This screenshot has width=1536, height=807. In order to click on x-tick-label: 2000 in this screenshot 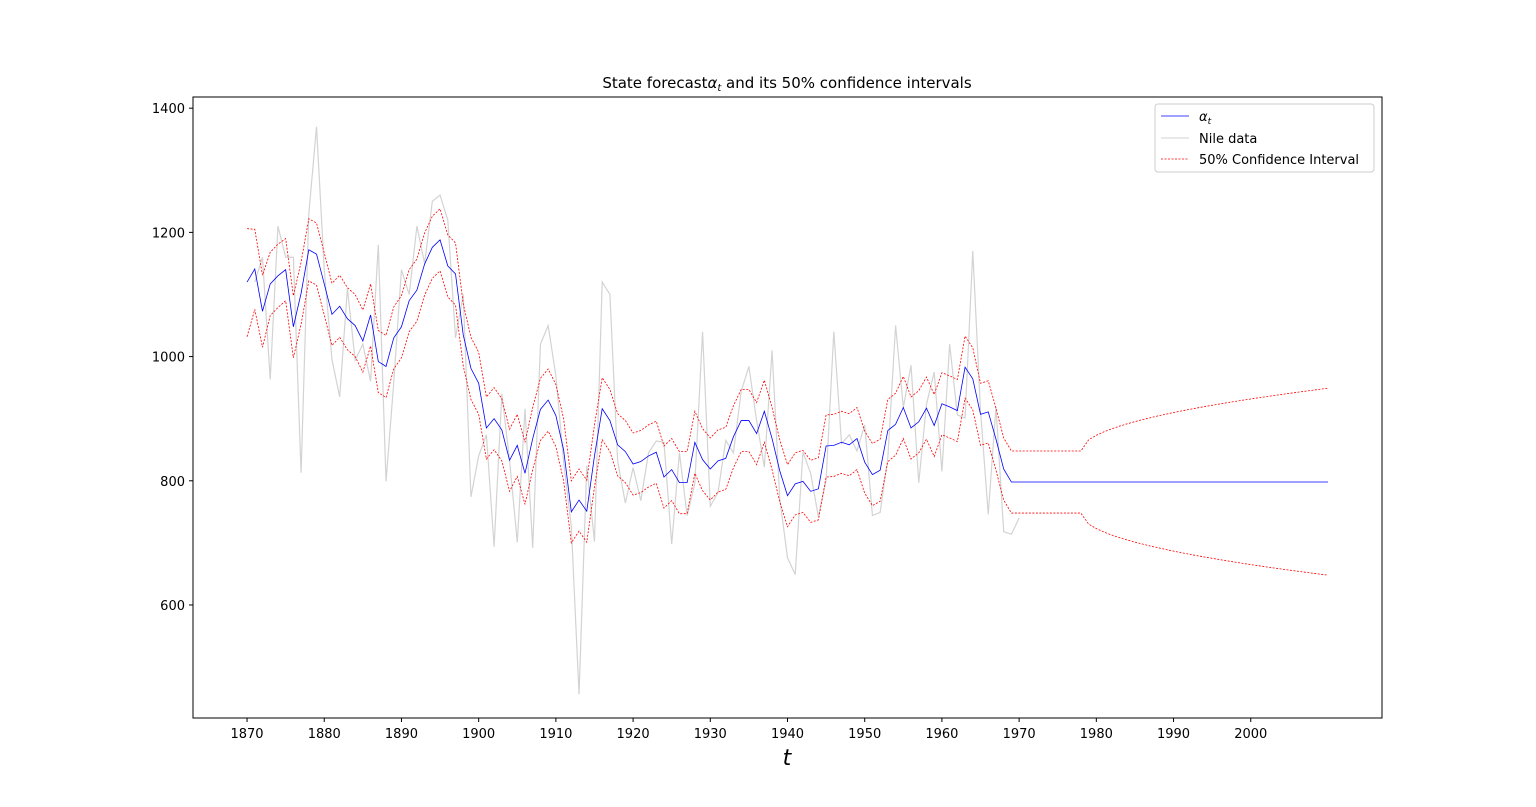, I will do `click(1250, 734)`.